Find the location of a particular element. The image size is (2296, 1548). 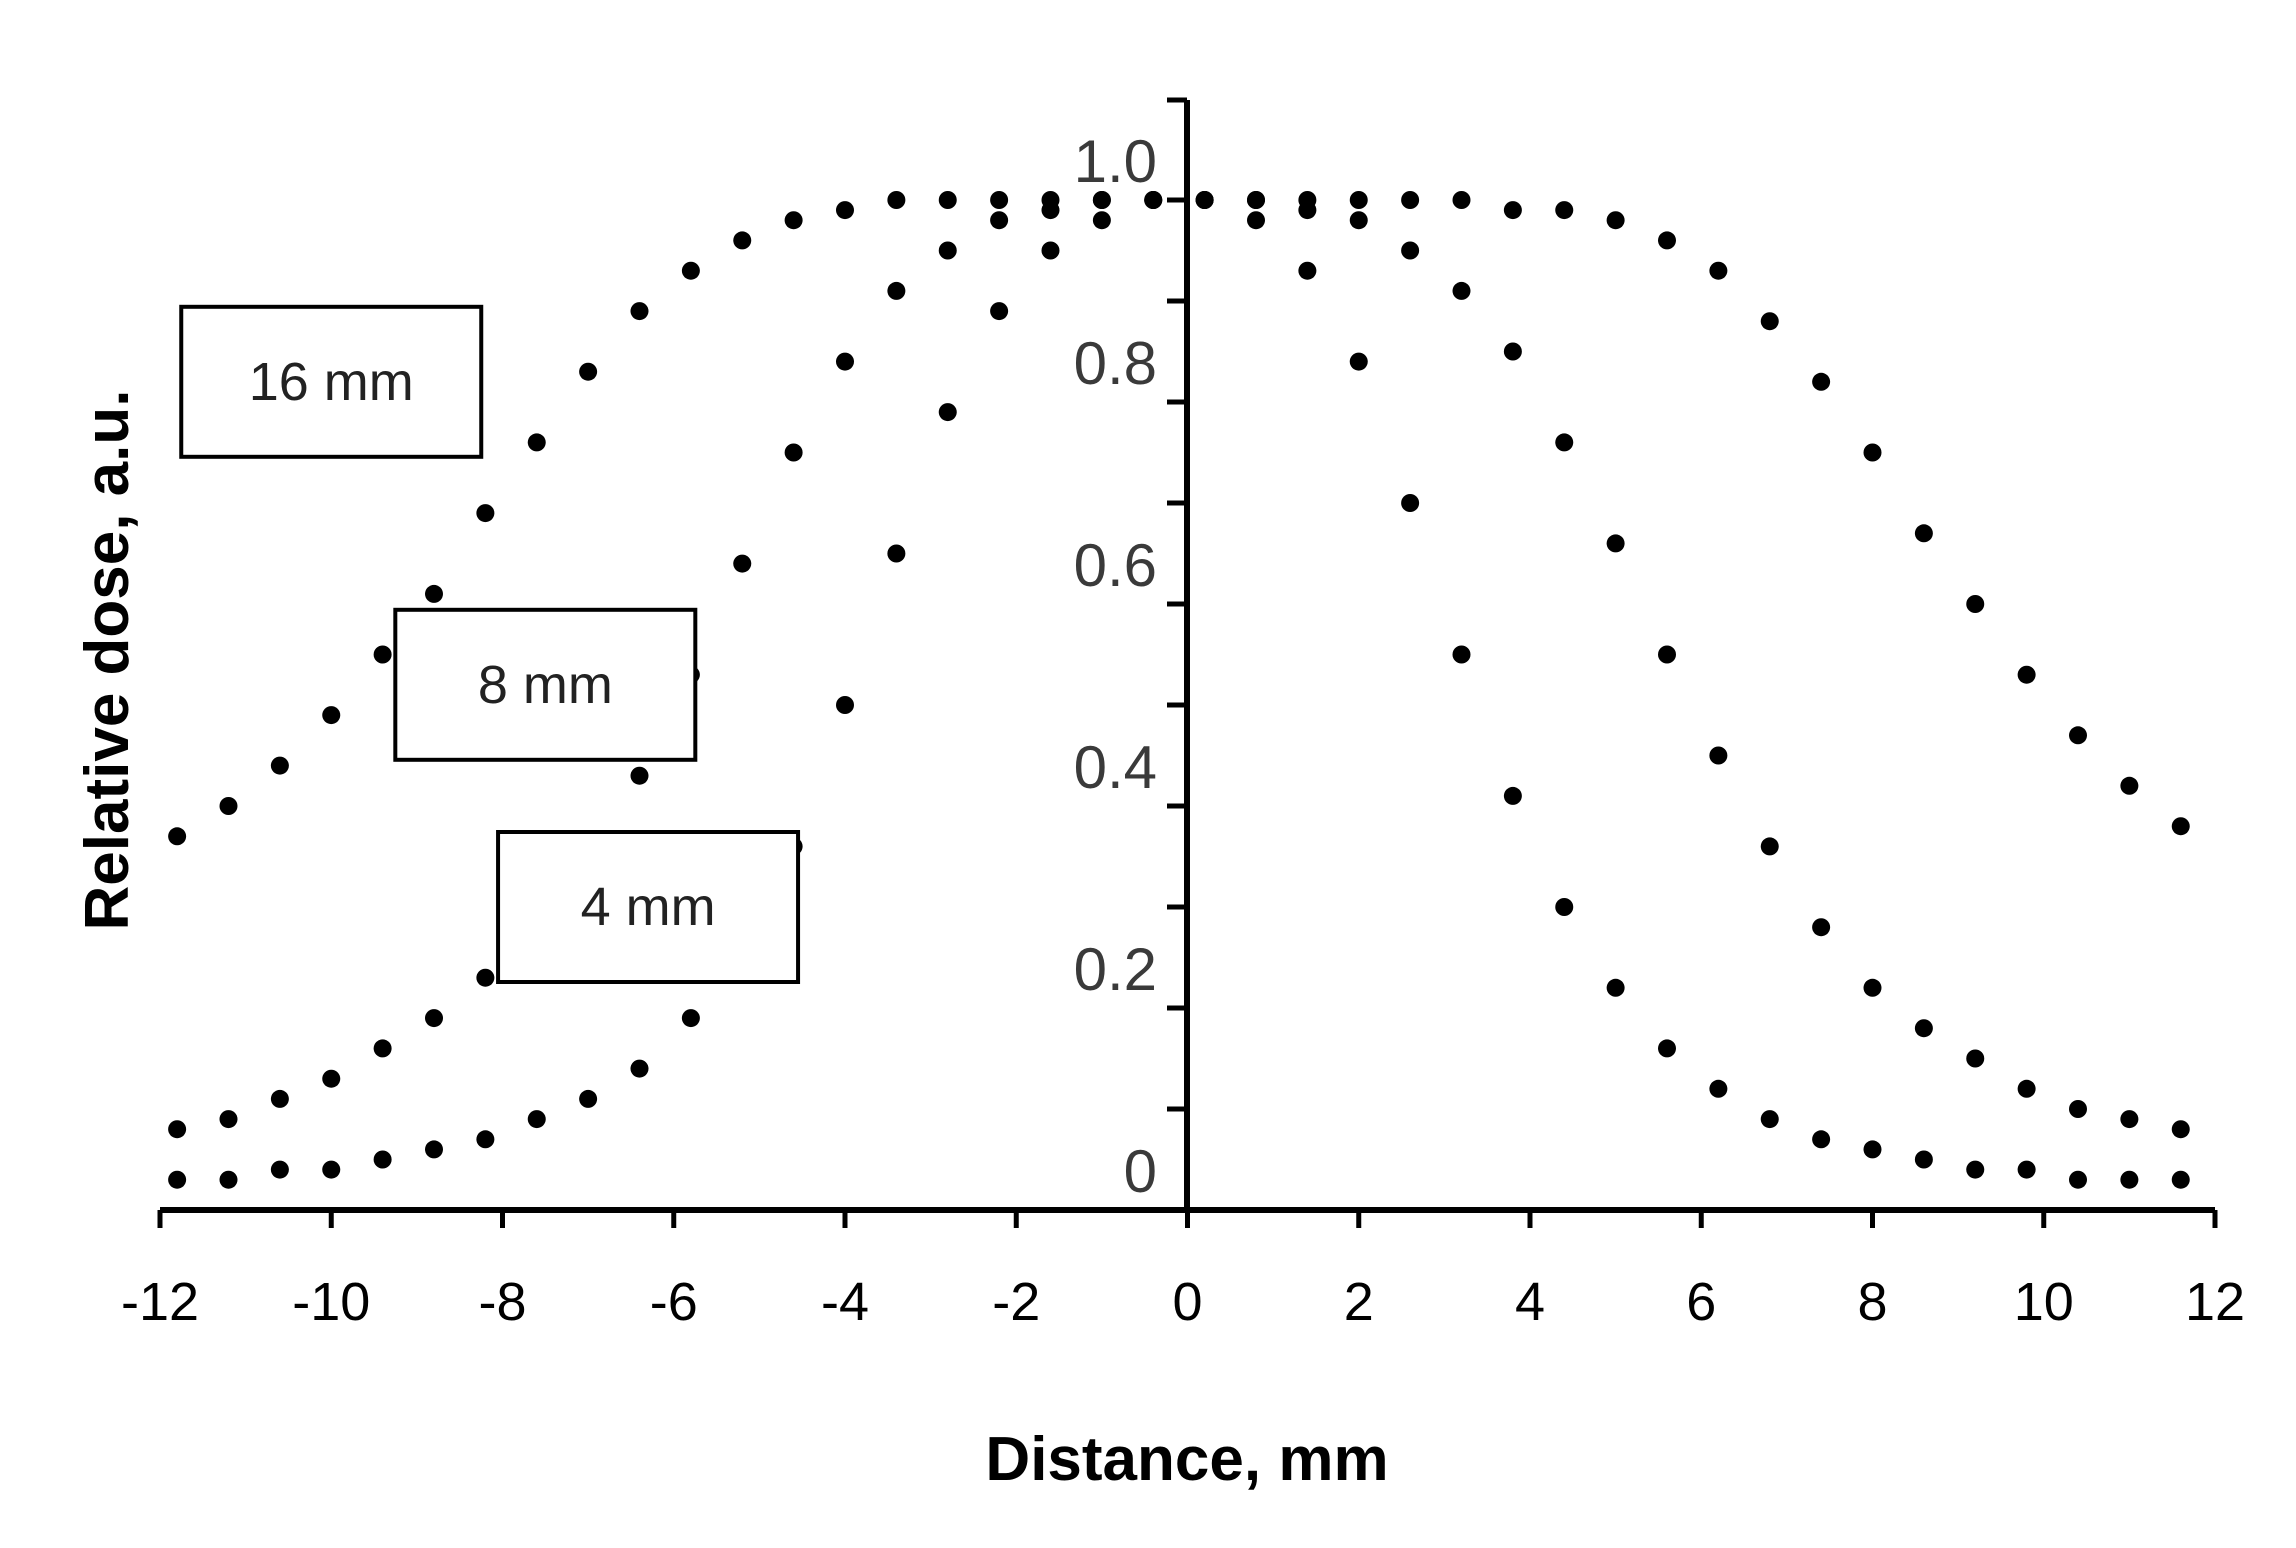

y-tick-label: 0.8 is located at coordinates (1115, 363).